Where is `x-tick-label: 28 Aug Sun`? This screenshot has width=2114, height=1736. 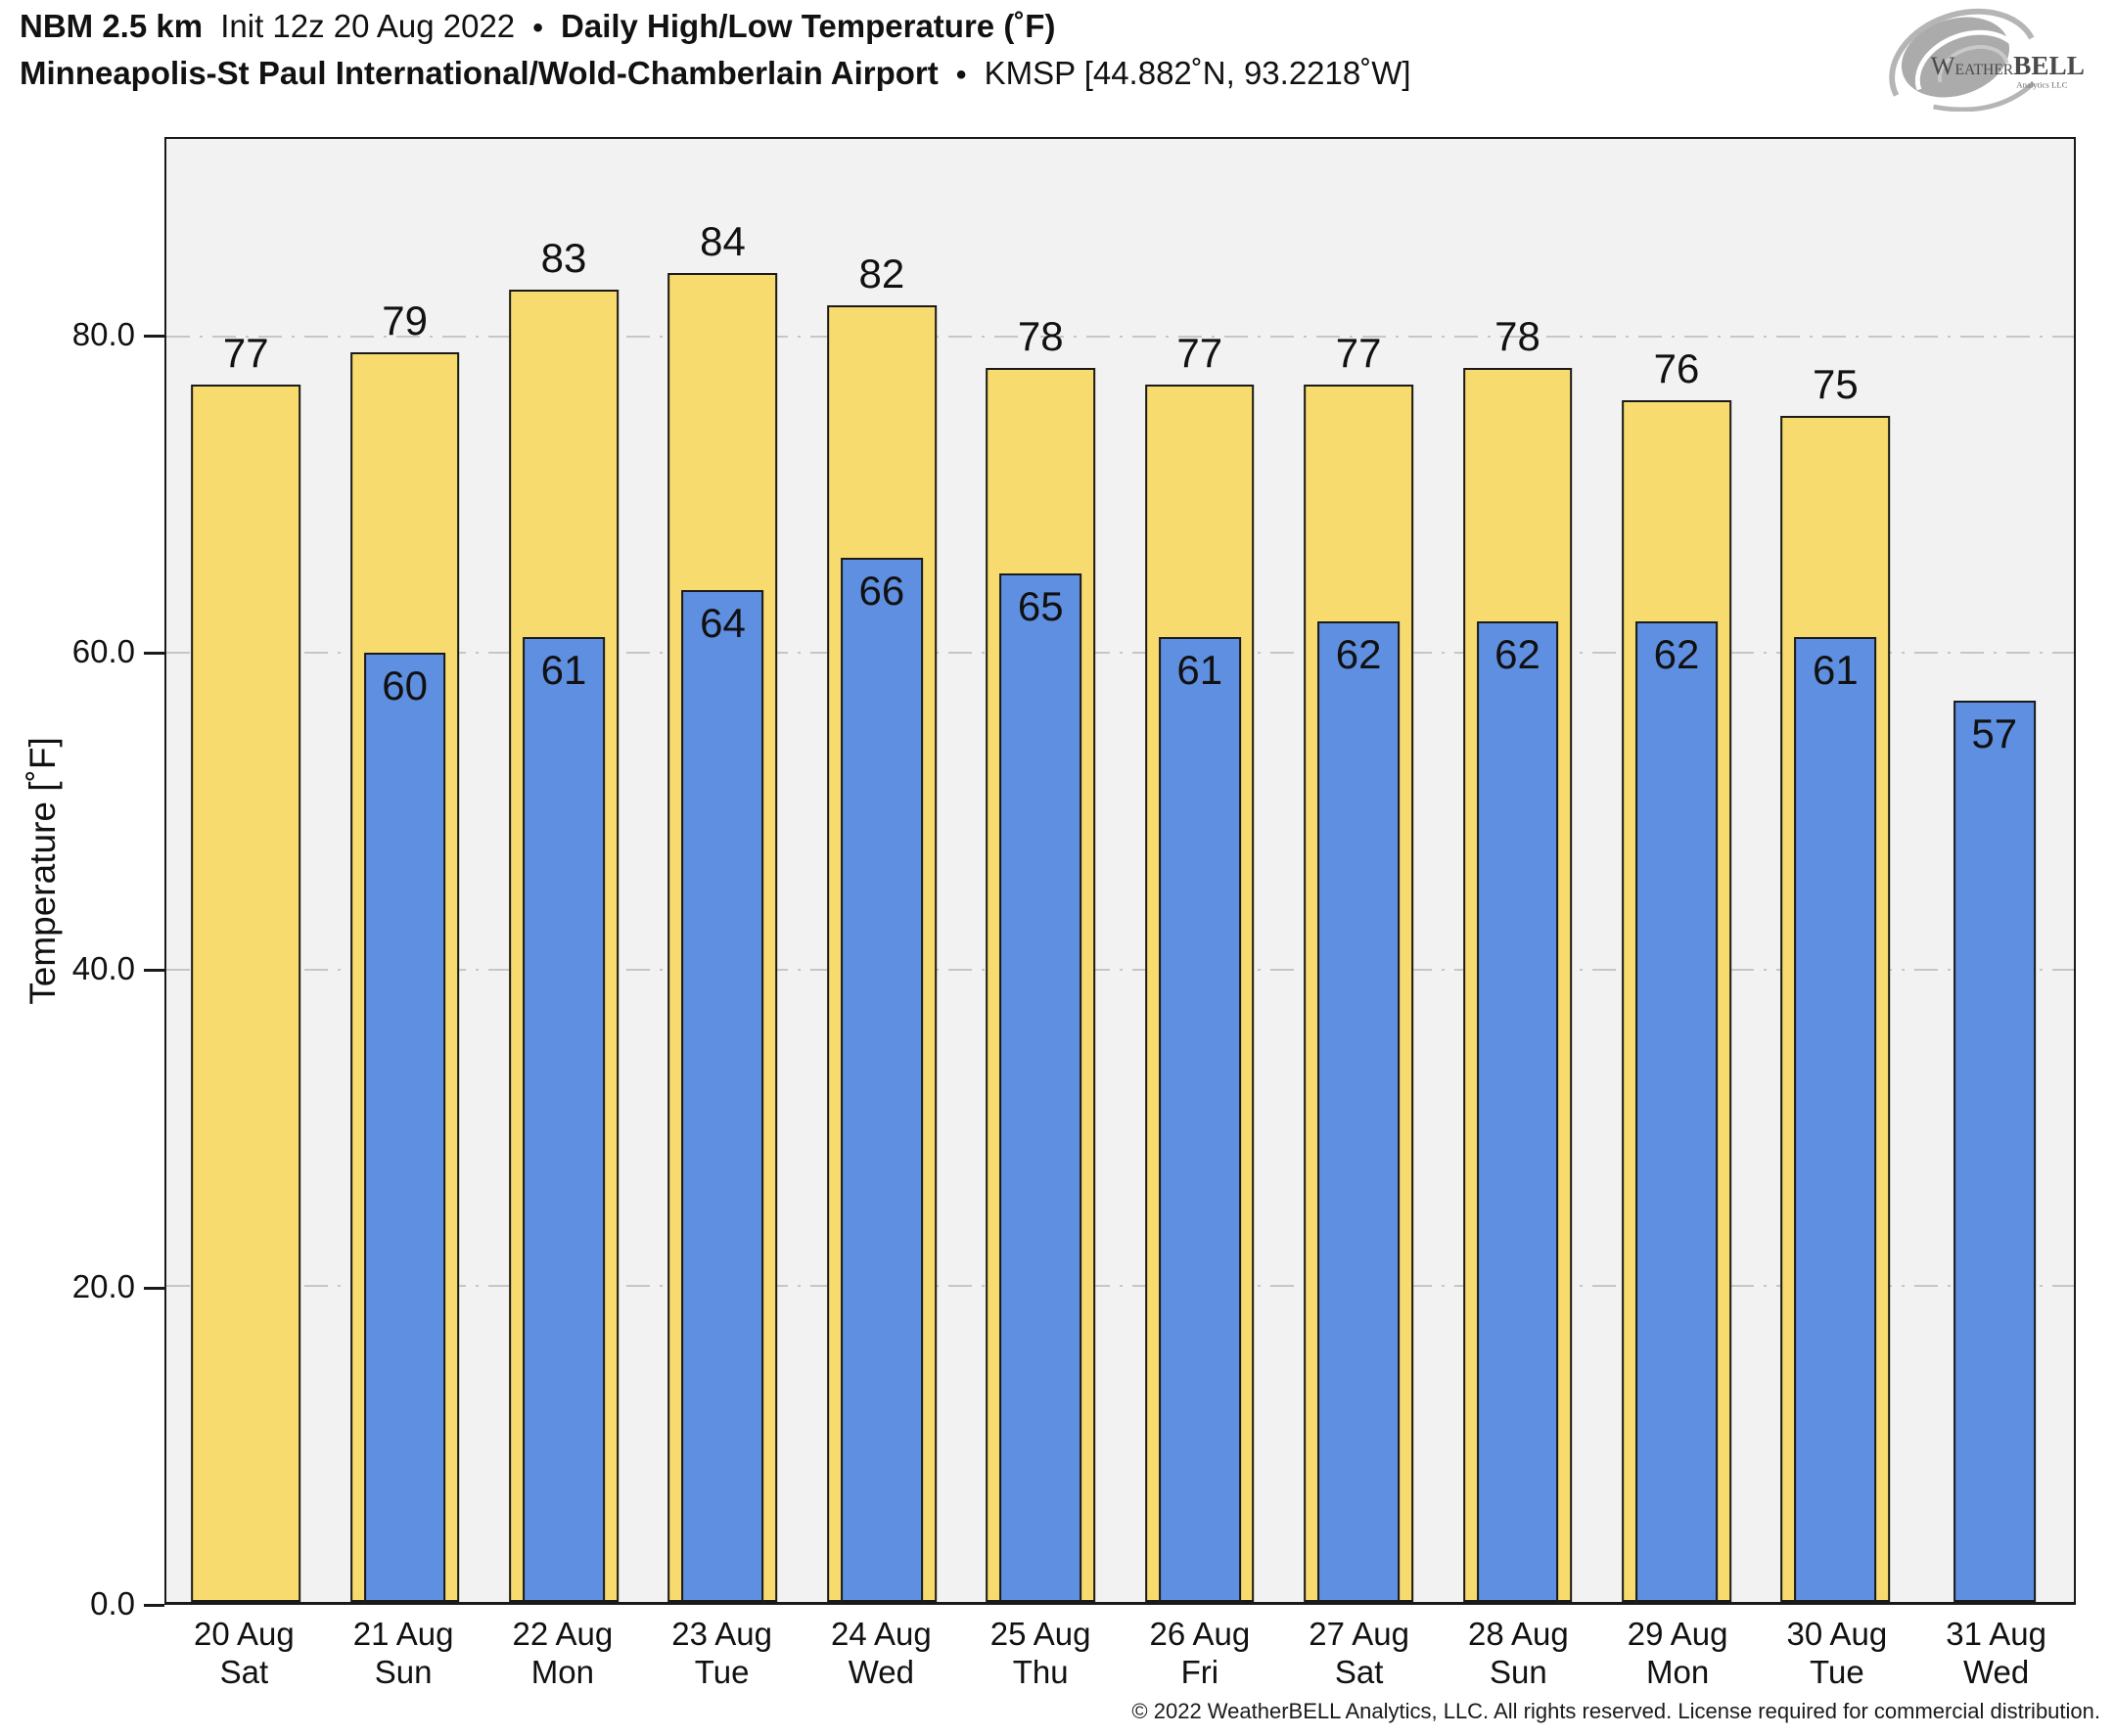 x-tick-label: 28 Aug Sun is located at coordinates (1519, 1653).